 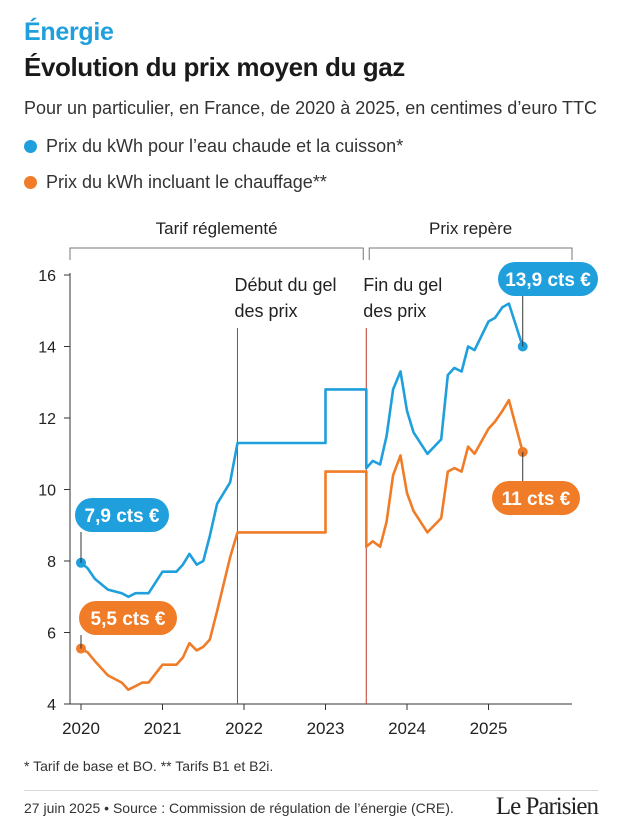 What do you see at coordinates (51, 705) in the screenshot?
I see `y-tick-label: 4` at bounding box center [51, 705].